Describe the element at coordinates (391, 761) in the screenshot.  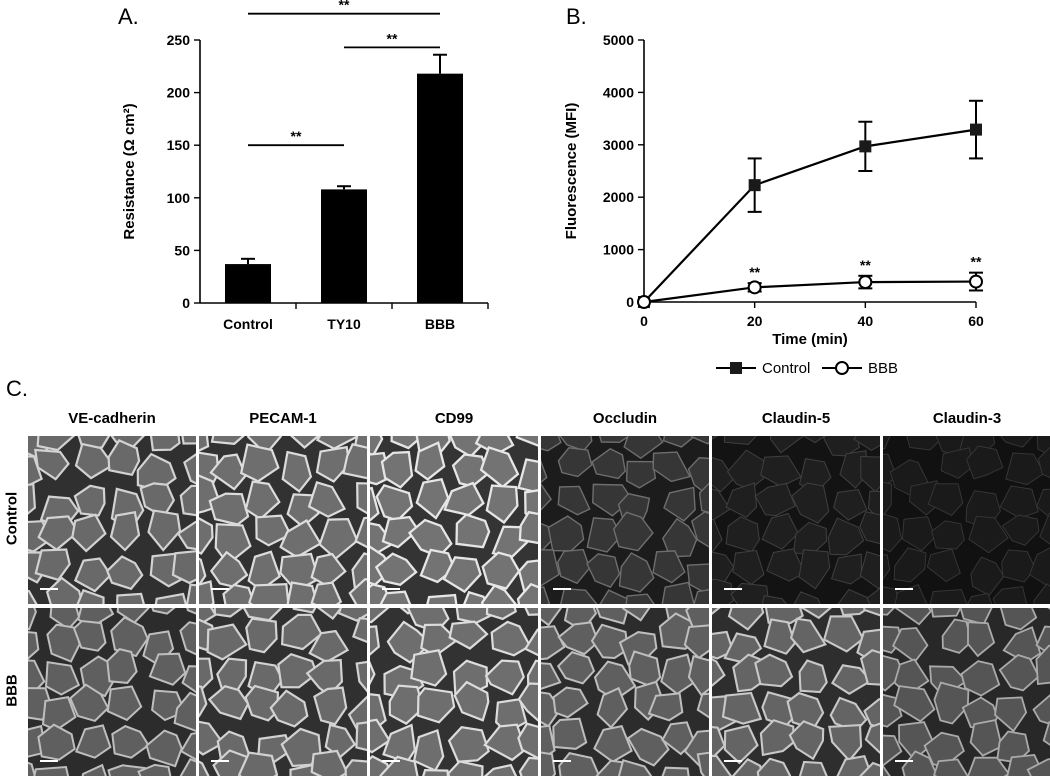
I see `scale-bar` at that location.